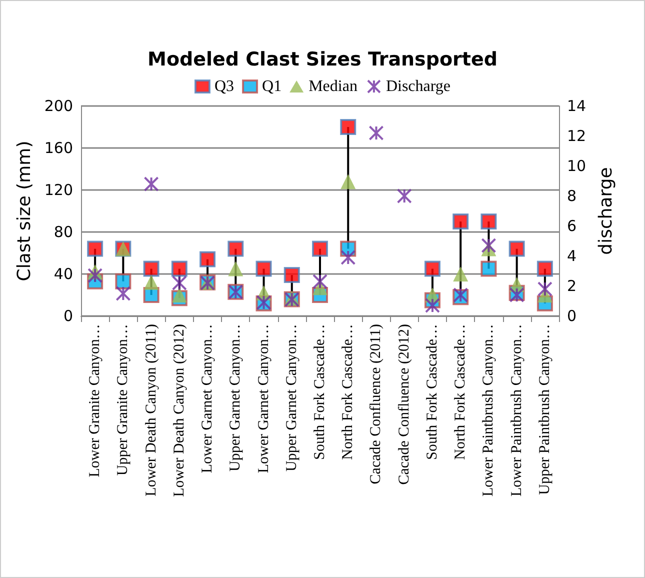  Describe the element at coordinates (58, 148) in the screenshot. I see `y-tick-label: 160` at that location.